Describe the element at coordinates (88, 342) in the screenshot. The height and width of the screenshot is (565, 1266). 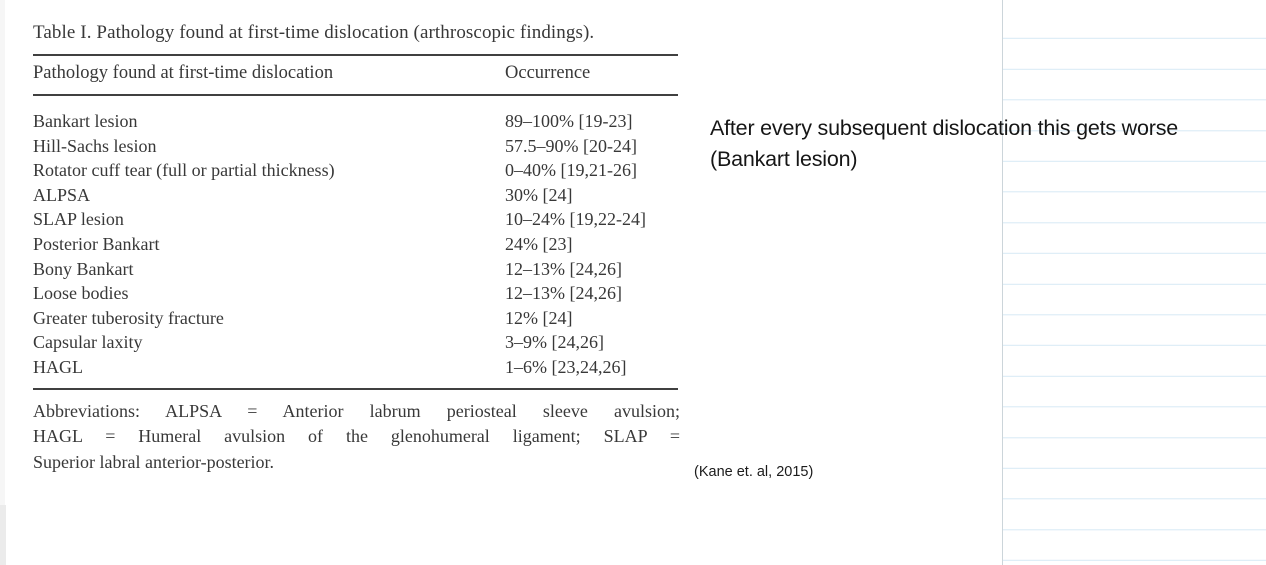
I see `pathology-cell: Capsular laxity` at that location.